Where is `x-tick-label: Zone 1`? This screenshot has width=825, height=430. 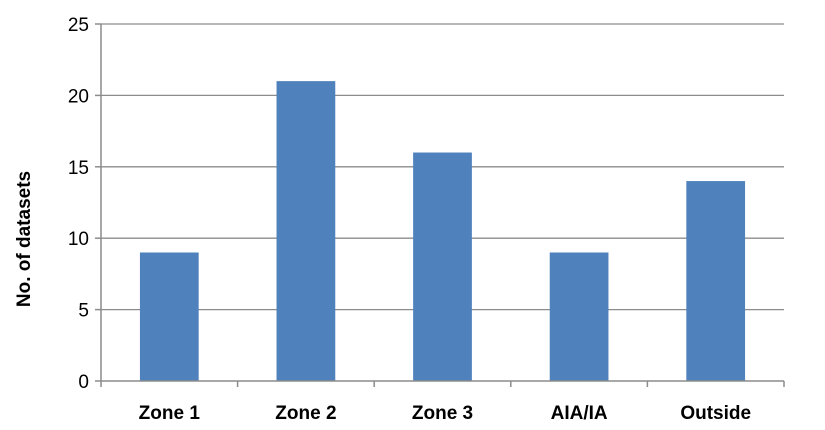
x-tick-label: Zone 1 is located at coordinates (170, 413).